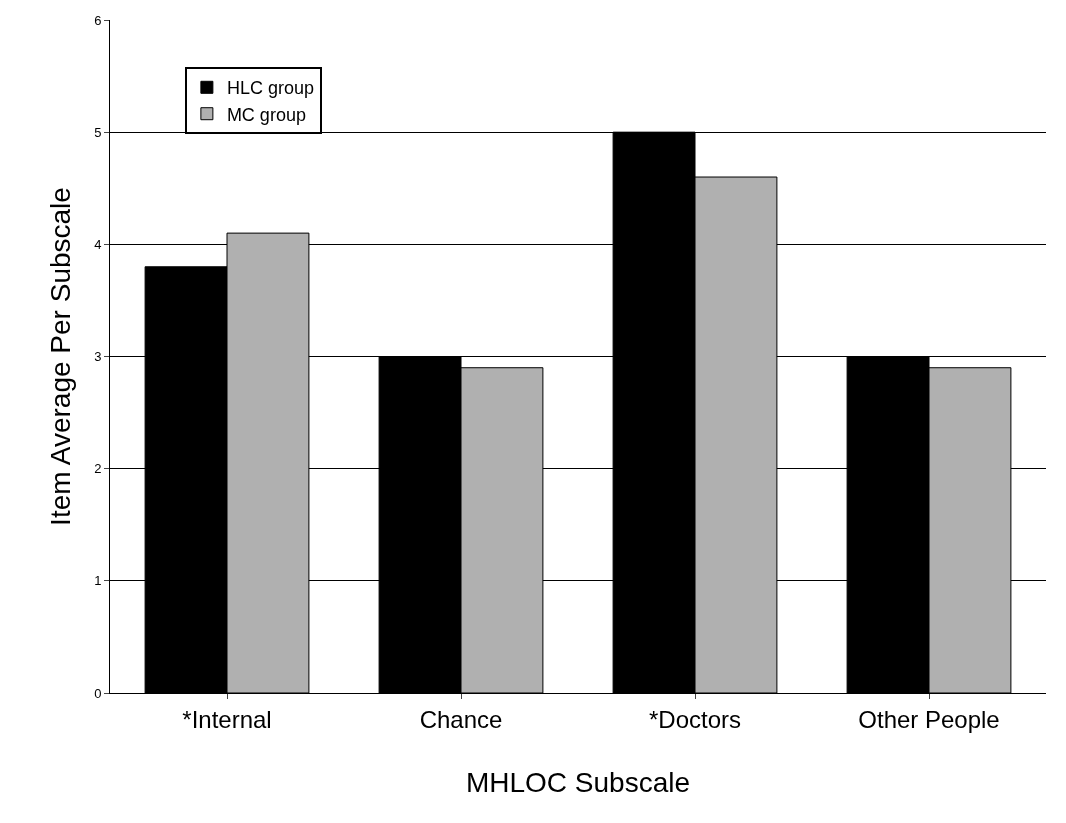 This screenshot has width=1066, height=823. What do you see at coordinates (266, 114) in the screenshot?
I see `legend-label: MC group` at bounding box center [266, 114].